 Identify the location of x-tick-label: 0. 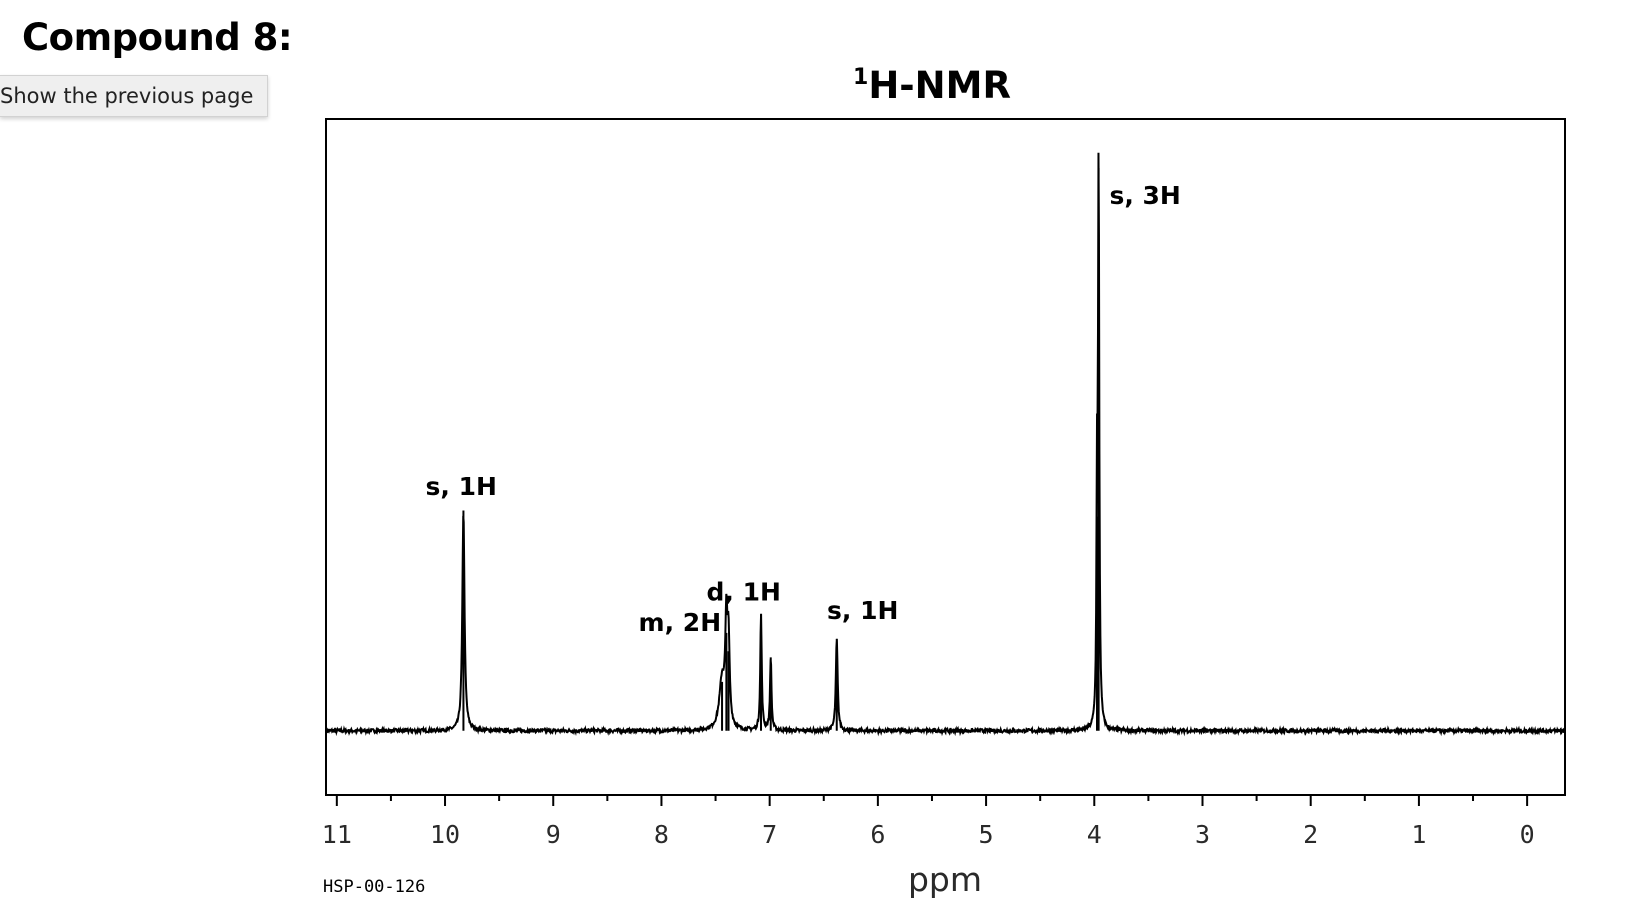
(1527, 834).